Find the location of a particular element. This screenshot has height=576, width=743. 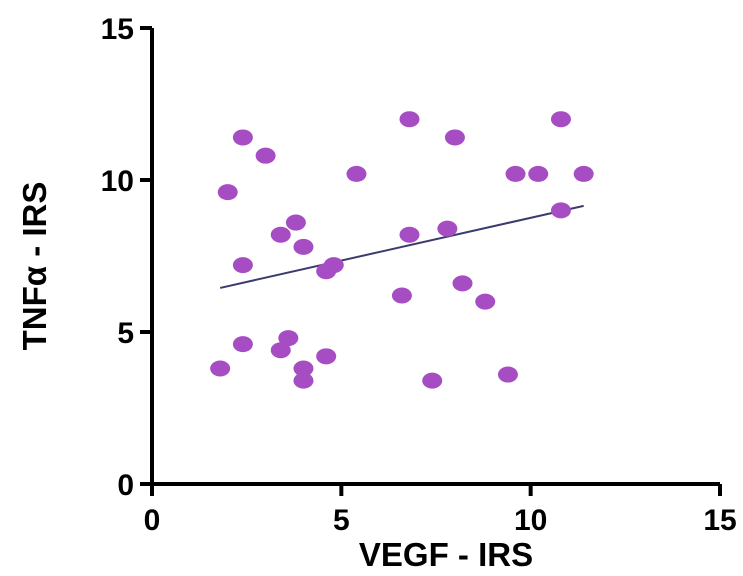

x-tick-label: 5 is located at coordinates (341, 520).